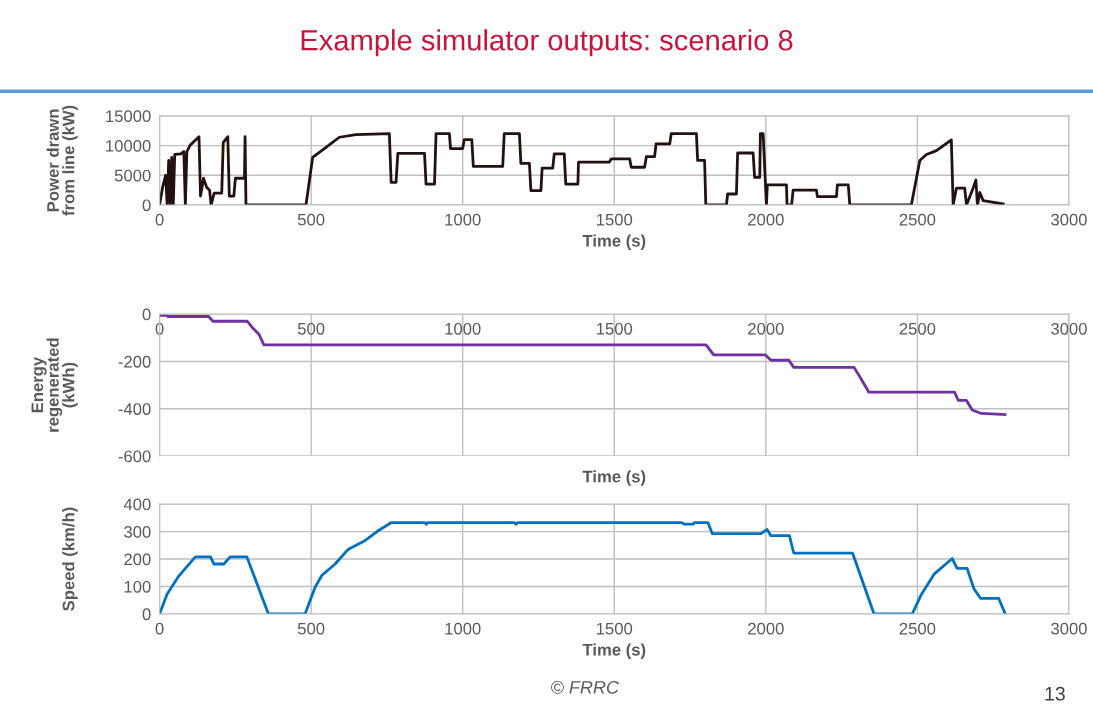 The width and height of the screenshot is (1093, 713). What do you see at coordinates (132, 175) in the screenshot?
I see `y-tick-label: 5000` at bounding box center [132, 175].